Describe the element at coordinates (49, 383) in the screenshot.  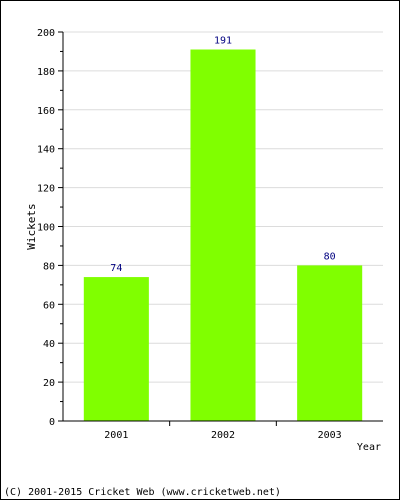
I see `y-tick-label-20: 20` at that location.